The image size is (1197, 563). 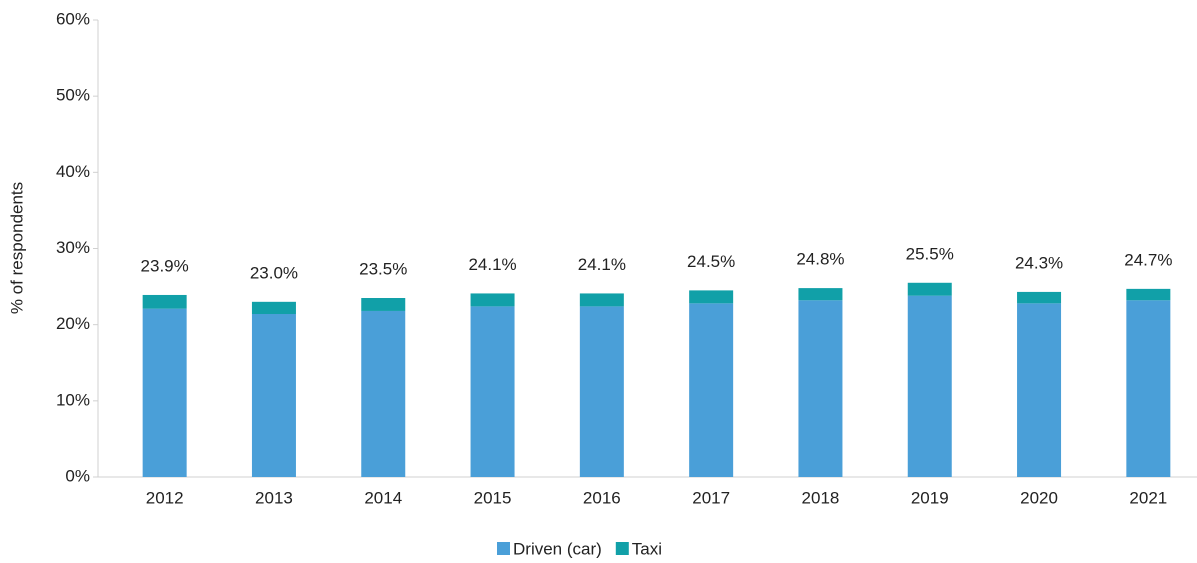 I want to click on total-label: 23.0%, so click(x=274, y=272).